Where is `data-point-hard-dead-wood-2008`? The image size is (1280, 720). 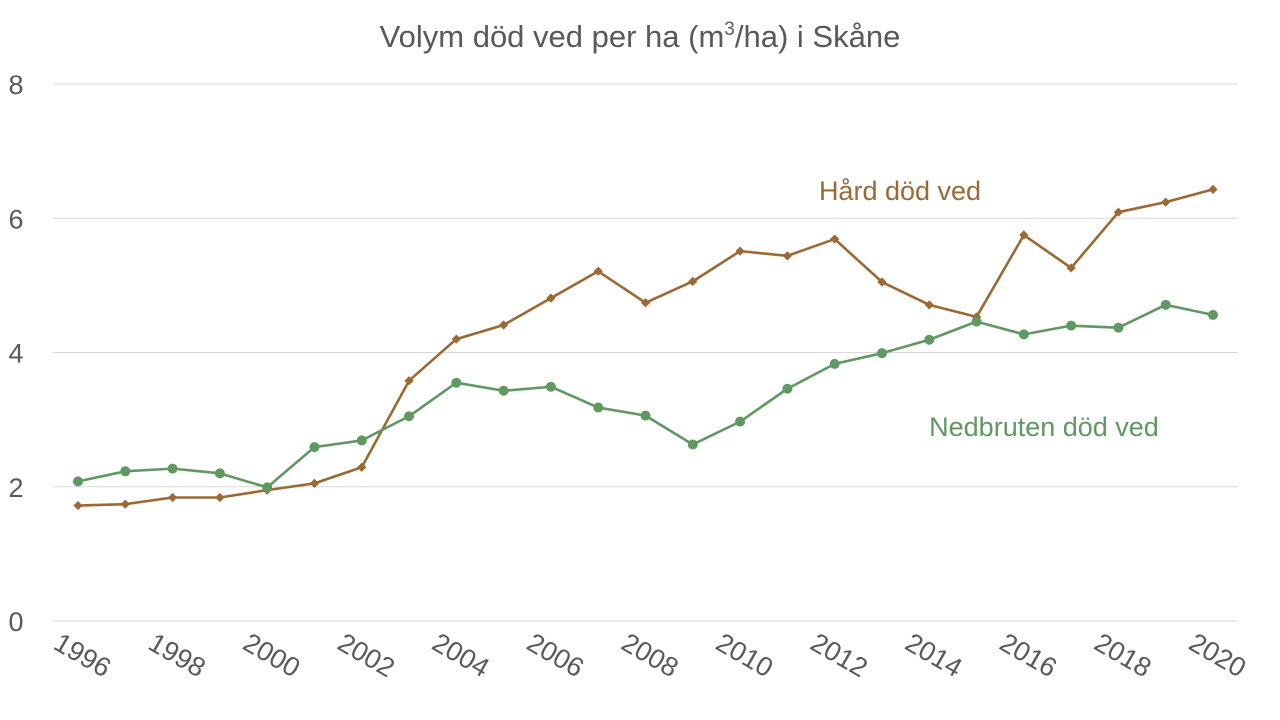 data-point-hard-dead-wood-2008 is located at coordinates (645, 303).